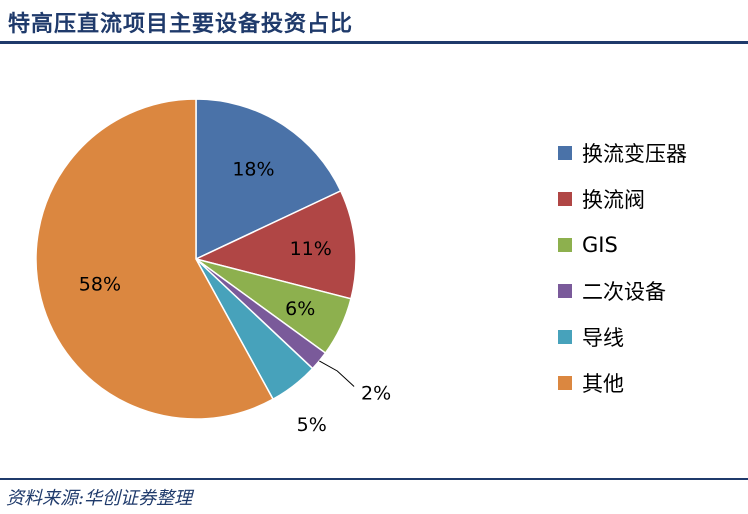  What do you see at coordinates (337, 373) in the screenshot?
I see `leader-line` at bounding box center [337, 373].